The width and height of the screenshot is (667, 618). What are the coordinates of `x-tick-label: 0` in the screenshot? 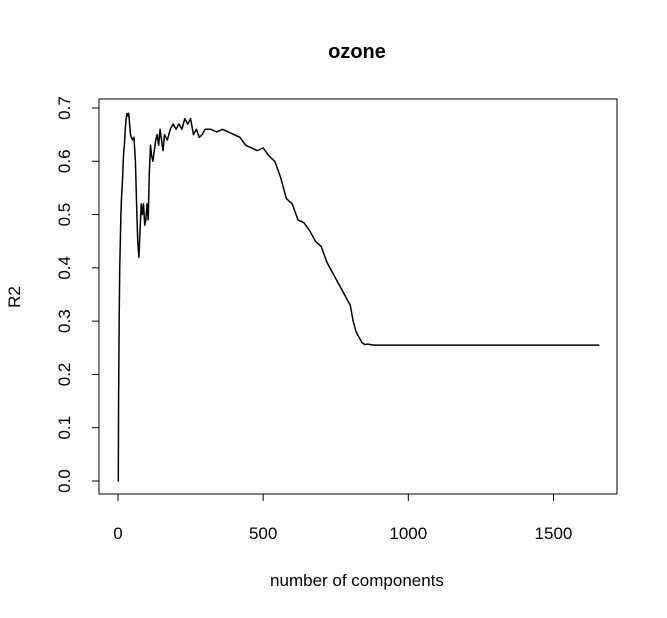 It's located at (117, 533).